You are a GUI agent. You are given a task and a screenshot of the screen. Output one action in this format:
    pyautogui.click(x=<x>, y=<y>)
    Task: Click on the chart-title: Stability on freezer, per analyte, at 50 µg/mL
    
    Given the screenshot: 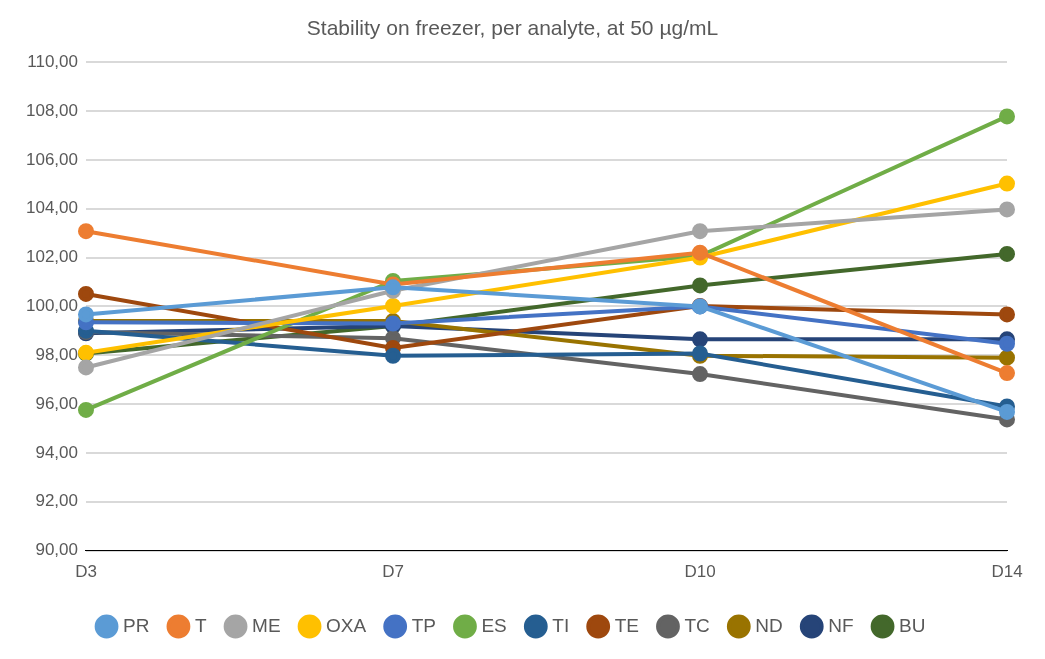 What is the action you would take?
    pyautogui.click(x=512, y=28)
    